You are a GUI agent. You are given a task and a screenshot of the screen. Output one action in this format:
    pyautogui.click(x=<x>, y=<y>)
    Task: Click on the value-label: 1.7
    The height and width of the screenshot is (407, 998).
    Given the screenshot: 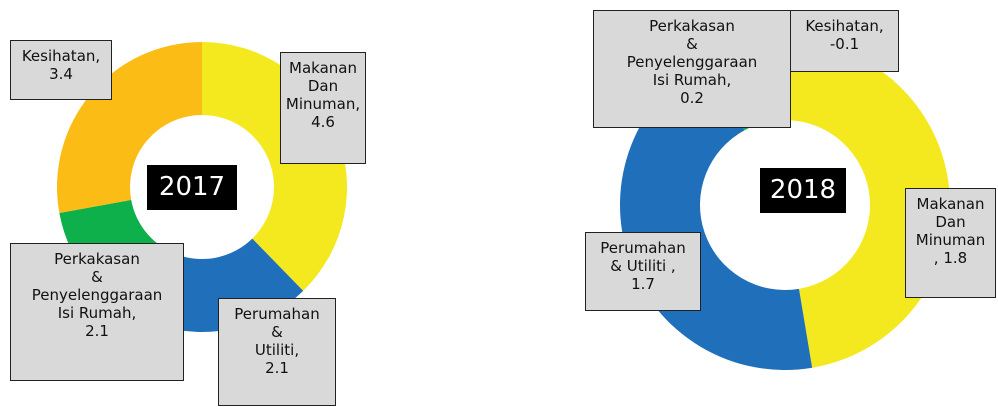 What is the action you would take?
    pyautogui.click(x=643, y=284)
    